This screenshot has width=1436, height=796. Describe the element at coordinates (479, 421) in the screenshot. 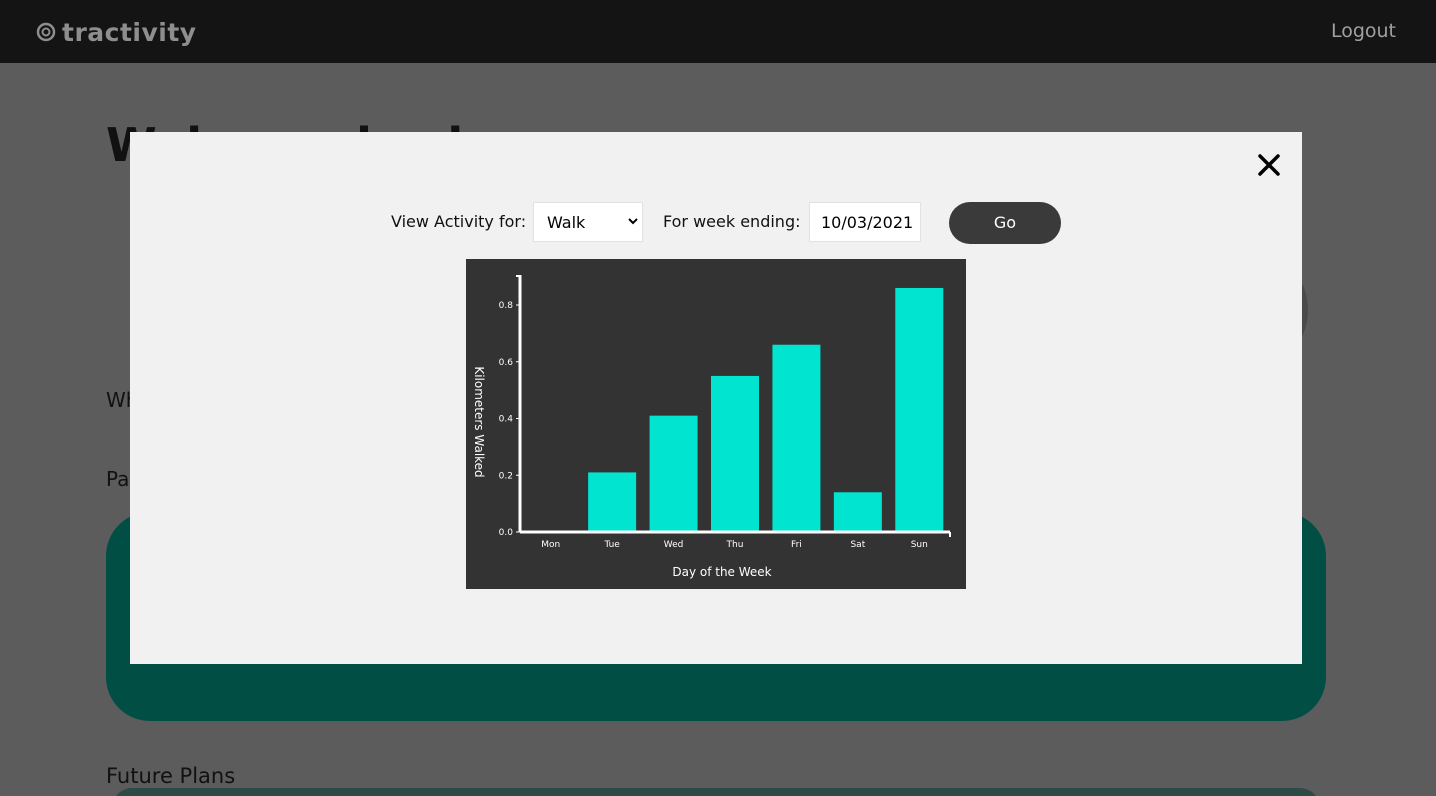

I see `y-axis-title: Kilometers Walked` at that location.